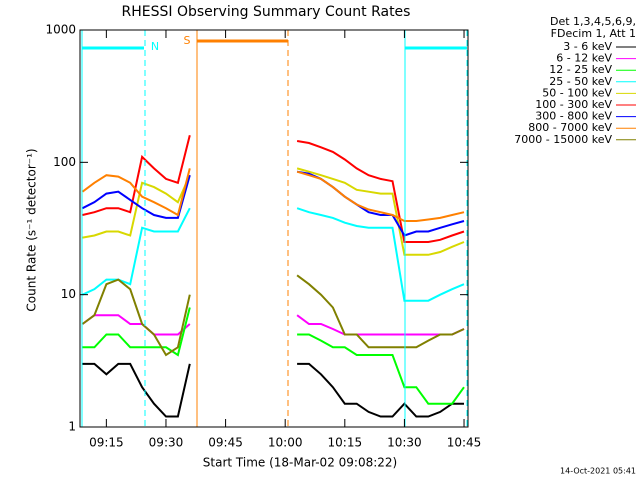 This screenshot has height=480, width=640. Describe the element at coordinates (72, 427) in the screenshot. I see `y-tick-label: 1` at that location.